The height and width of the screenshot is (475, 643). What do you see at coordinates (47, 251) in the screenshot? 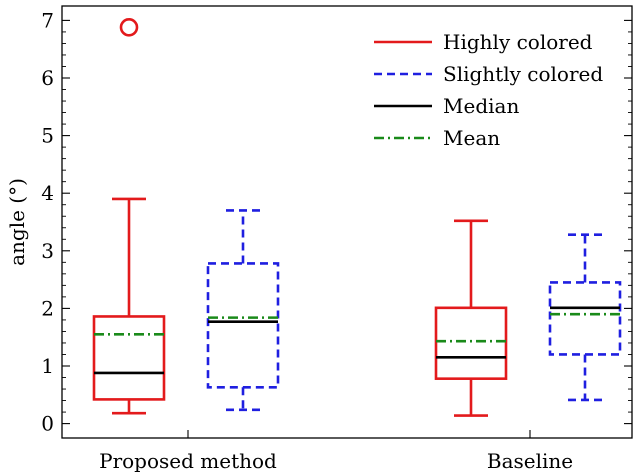
I see `y-tick-label: 3` at bounding box center [47, 251].